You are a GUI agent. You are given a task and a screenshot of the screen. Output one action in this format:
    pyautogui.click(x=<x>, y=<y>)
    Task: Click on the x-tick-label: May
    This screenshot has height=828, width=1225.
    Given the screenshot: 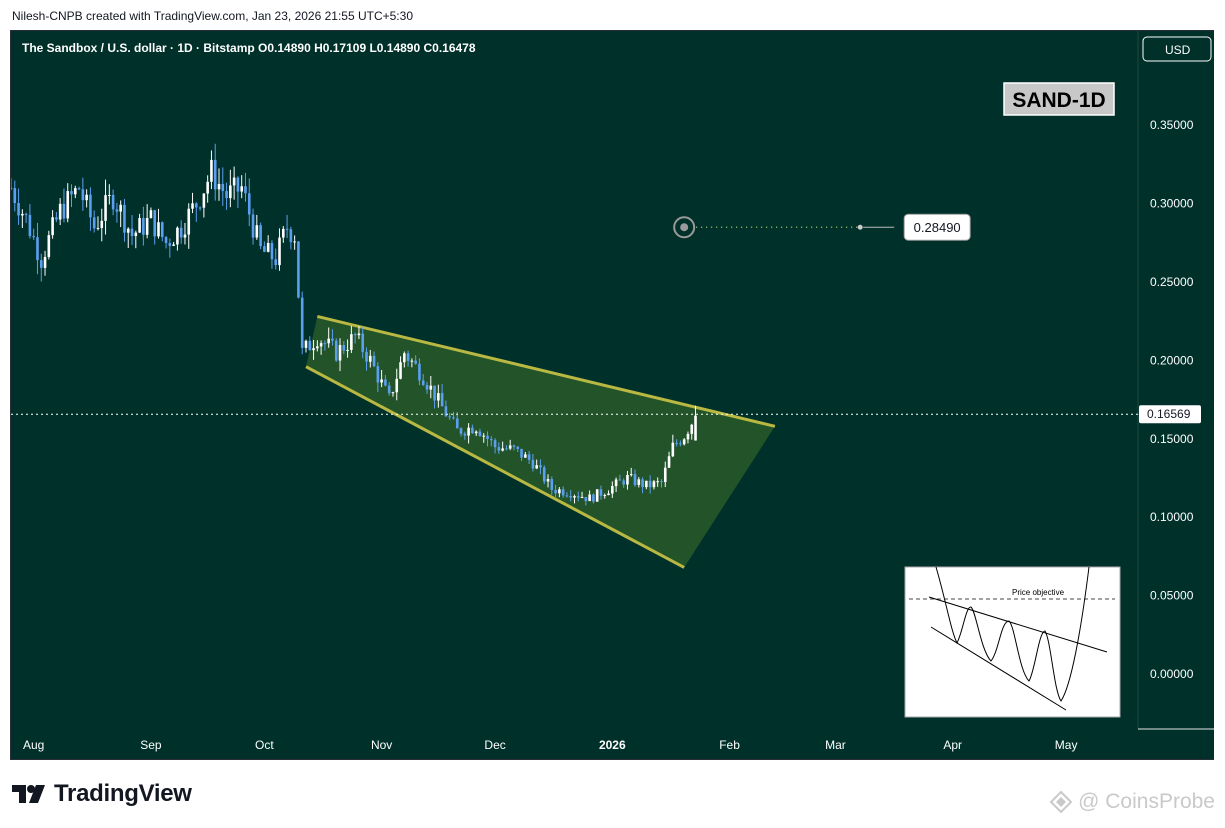 What is the action you would take?
    pyautogui.click(x=1066, y=745)
    